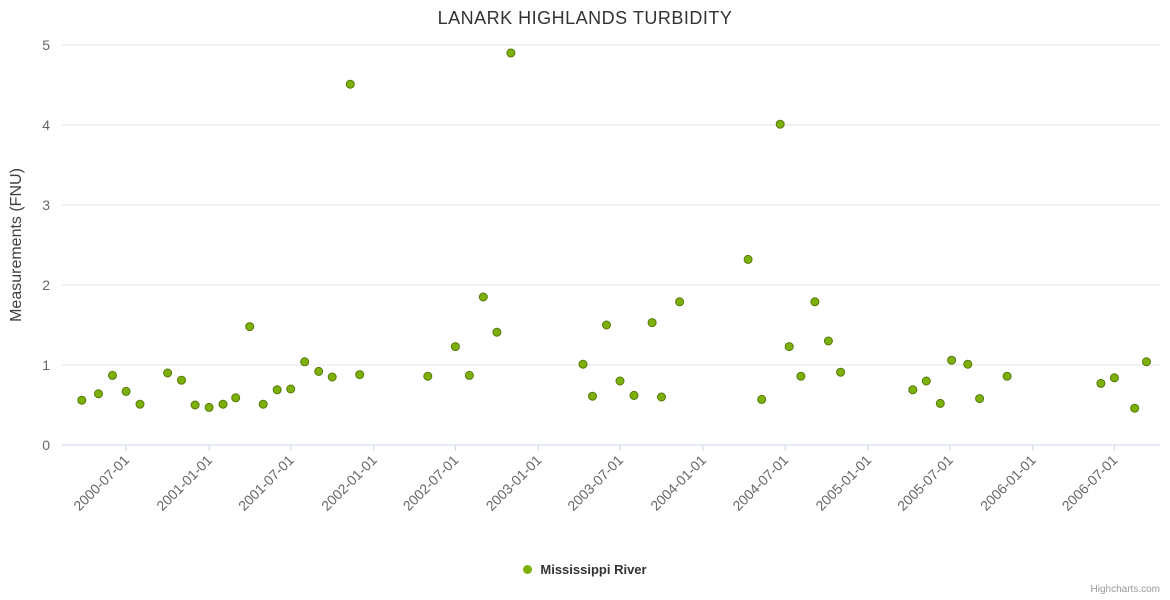  Describe the element at coordinates (1125, 589) in the screenshot. I see `highcharts-credit-link: Highcharts.com` at that location.